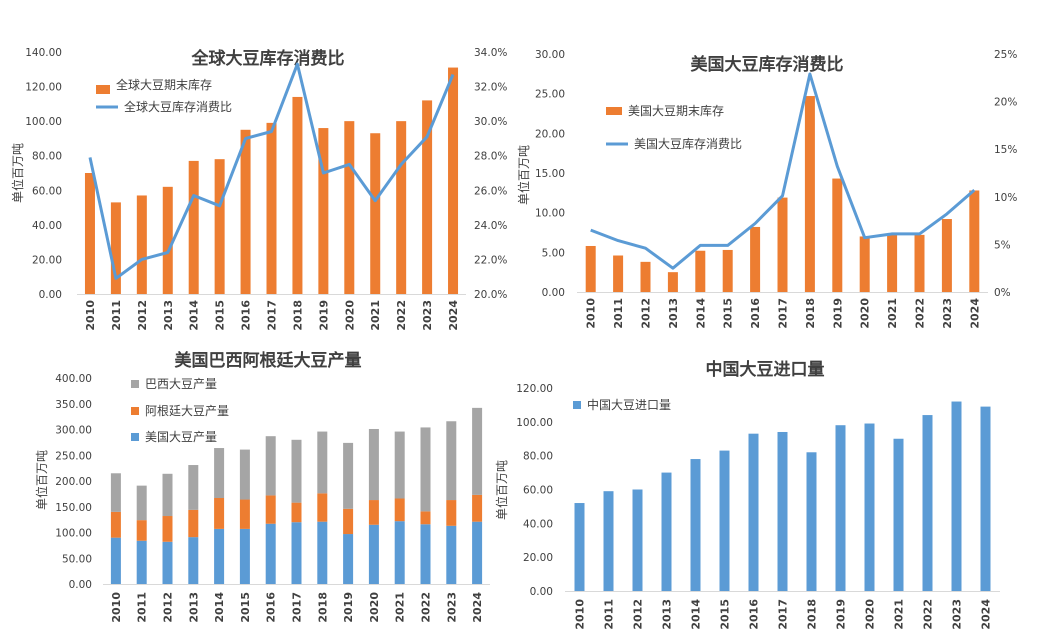 The height and width of the screenshot is (641, 1050). What do you see at coordinates (73, 431) in the screenshot?
I see `y-tick-label: 300.00` at bounding box center [73, 431].